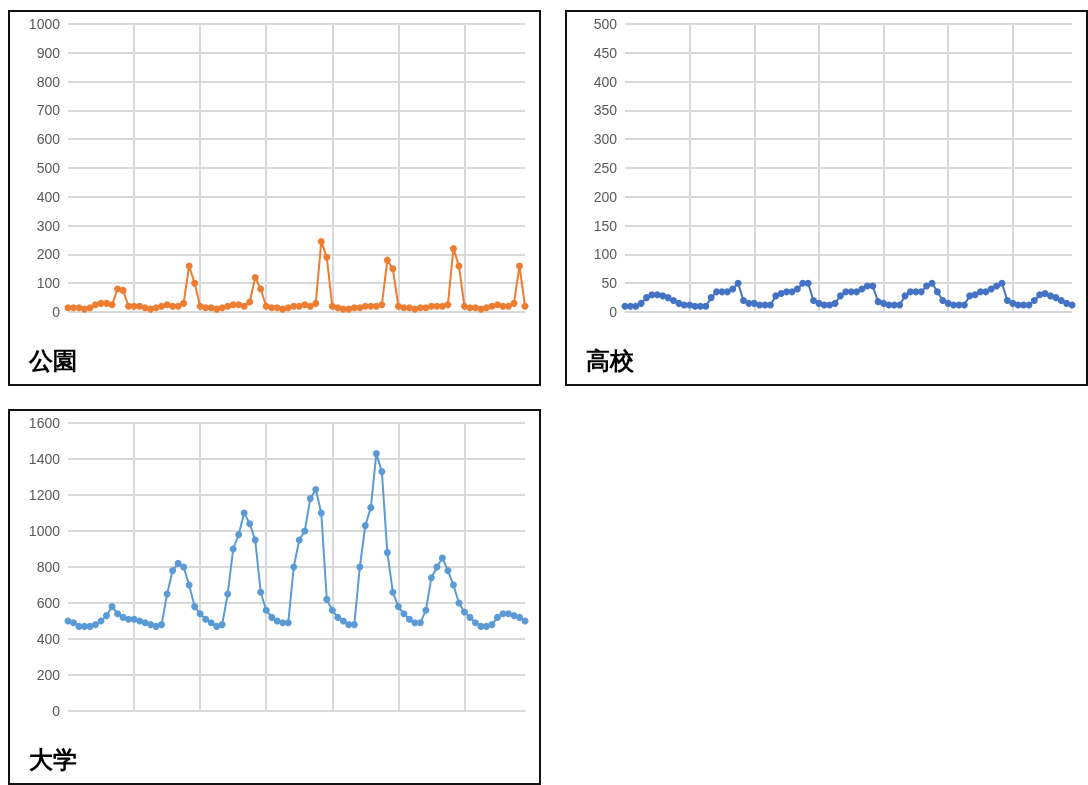 This screenshot has width=1088, height=785. I want to click on y-tick-label: 250, so click(605, 168).